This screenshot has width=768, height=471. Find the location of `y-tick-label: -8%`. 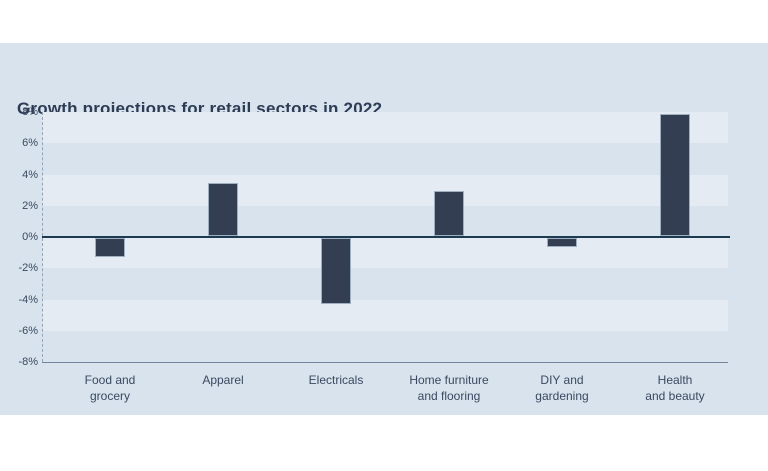

y-tick-label: -8% is located at coordinates (28, 362).